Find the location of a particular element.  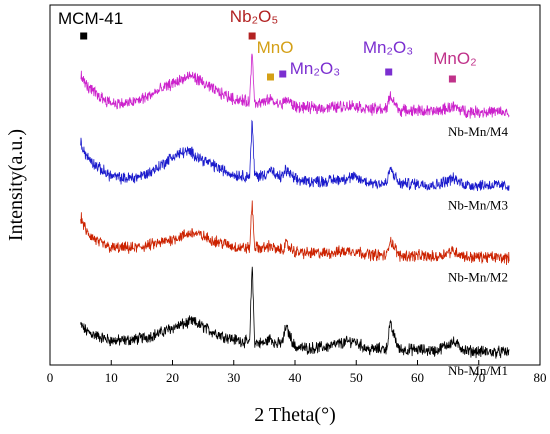

x-tick-label: 20 is located at coordinates (172, 377).